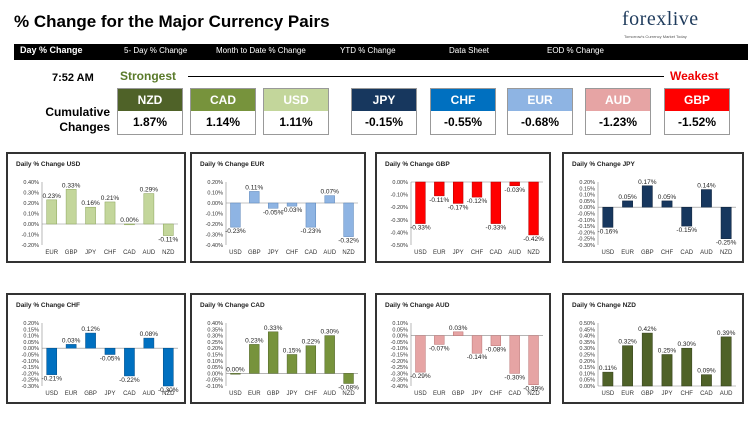 The height and width of the screenshot is (434, 750). I want to click on currency-code: CHF, so click(463, 100).